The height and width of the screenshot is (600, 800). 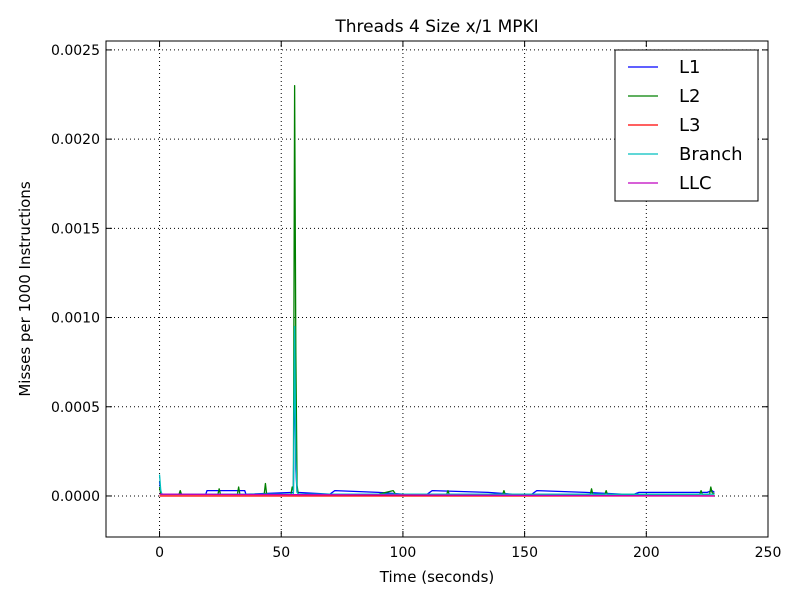 What do you see at coordinates (689, 125) in the screenshot?
I see `legend-label-l3: L3` at bounding box center [689, 125].